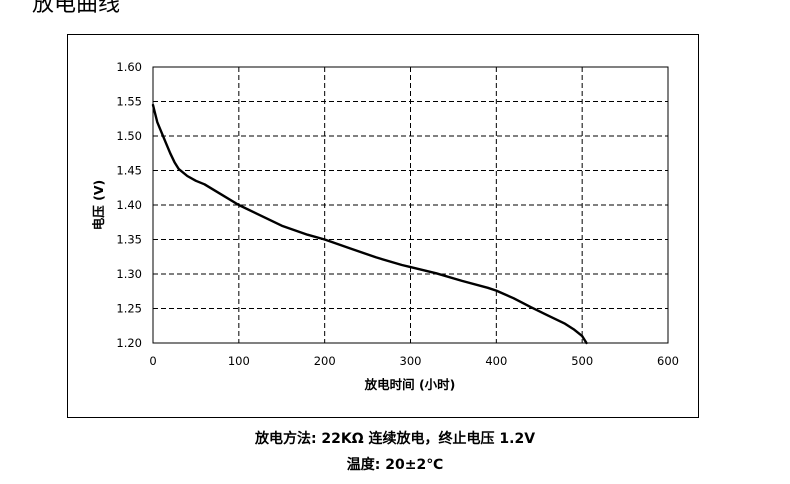 This screenshot has width=790, height=484. What do you see at coordinates (395, 465) in the screenshot?
I see `temperature-caption: 温度: 20±2℃` at bounding box center [395, 465].